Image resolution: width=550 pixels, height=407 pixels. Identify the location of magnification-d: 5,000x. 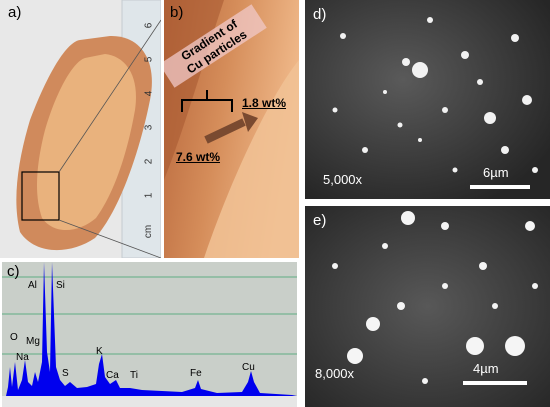
(343, 179).